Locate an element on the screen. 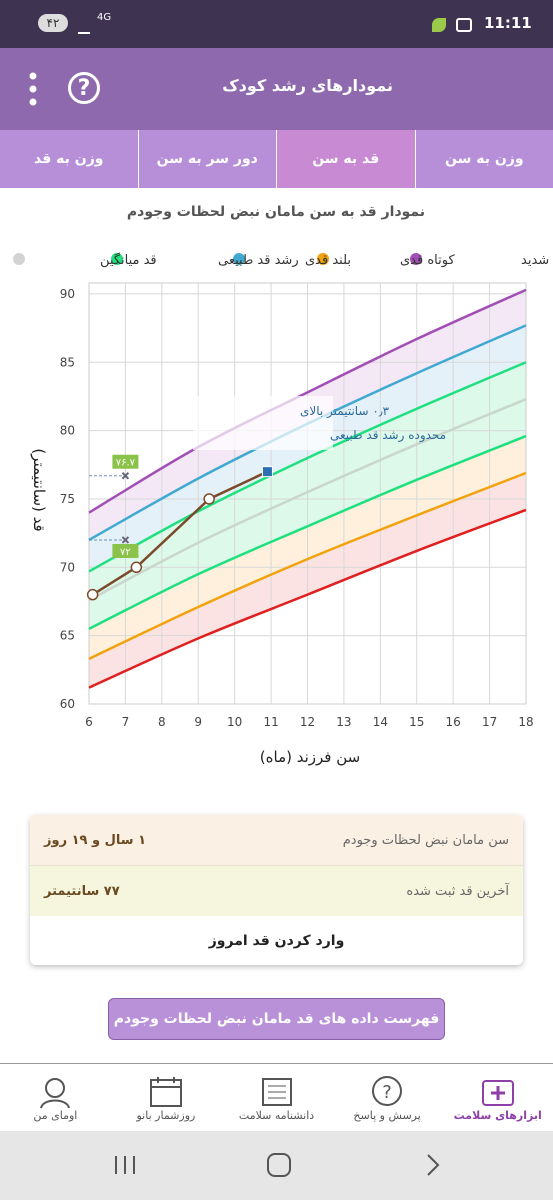  info-value: ۷۷ سانتیمتر is located at coordinates (82, 891).